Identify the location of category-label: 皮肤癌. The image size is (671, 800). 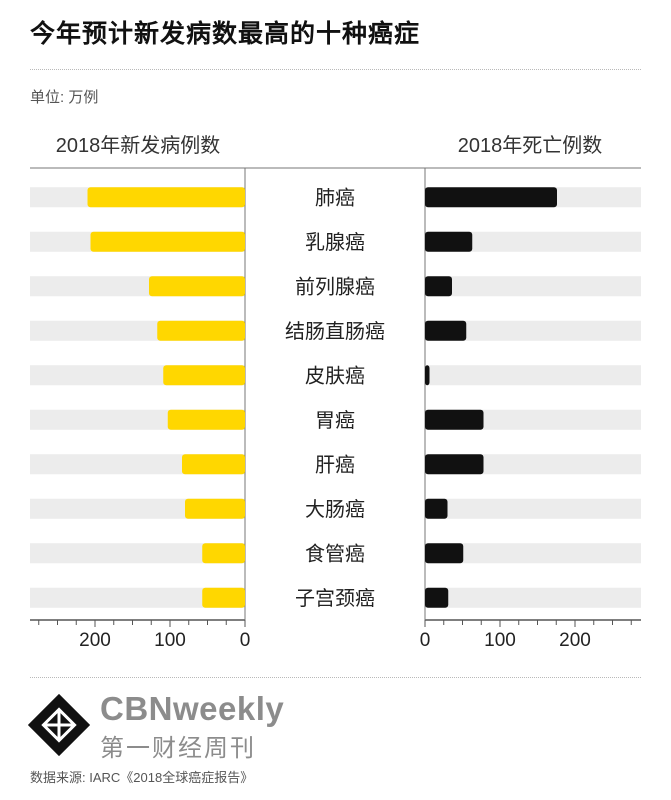
(335, 375).